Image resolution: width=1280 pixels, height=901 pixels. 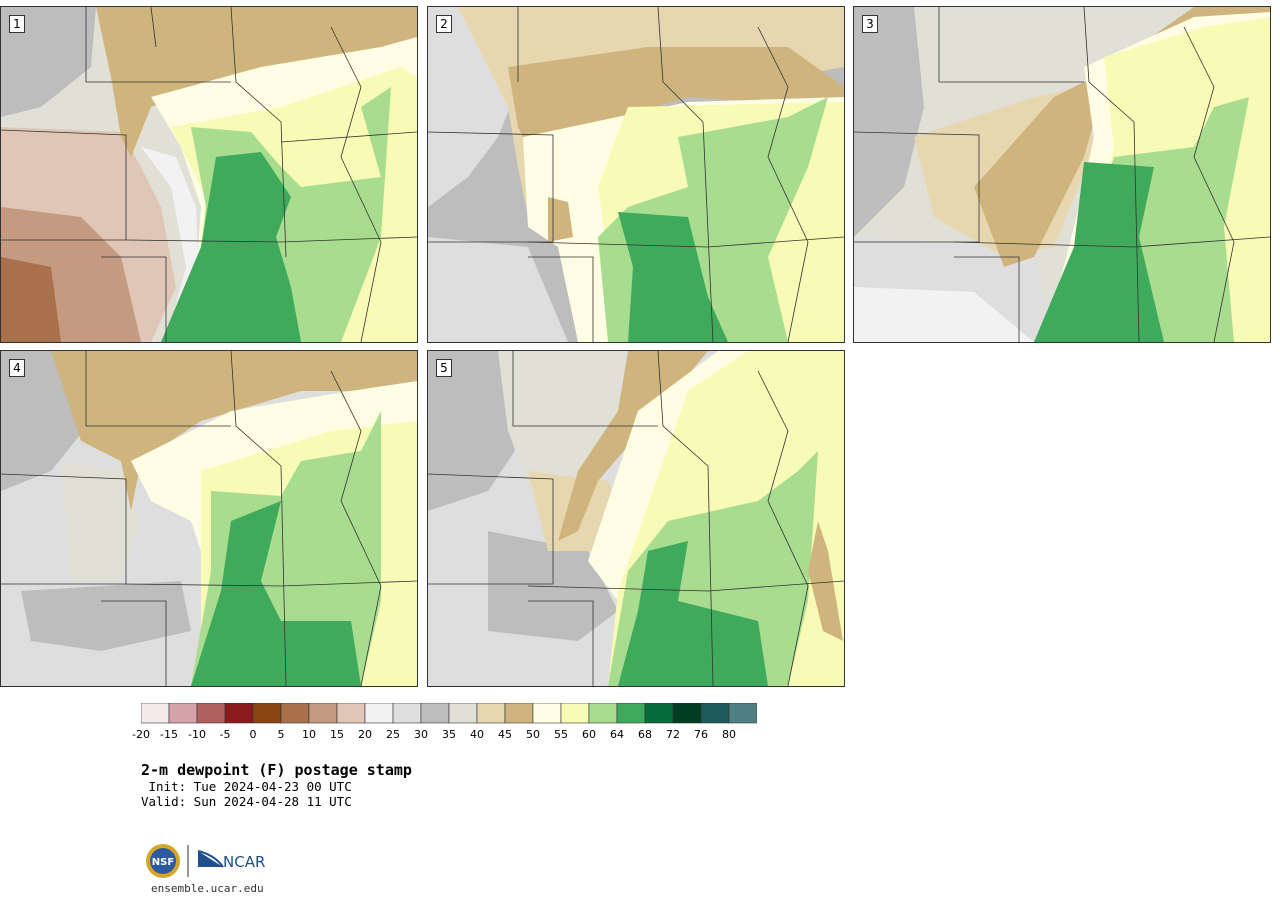 I want to click on panel-number: 1, so click(x=17, y=24).